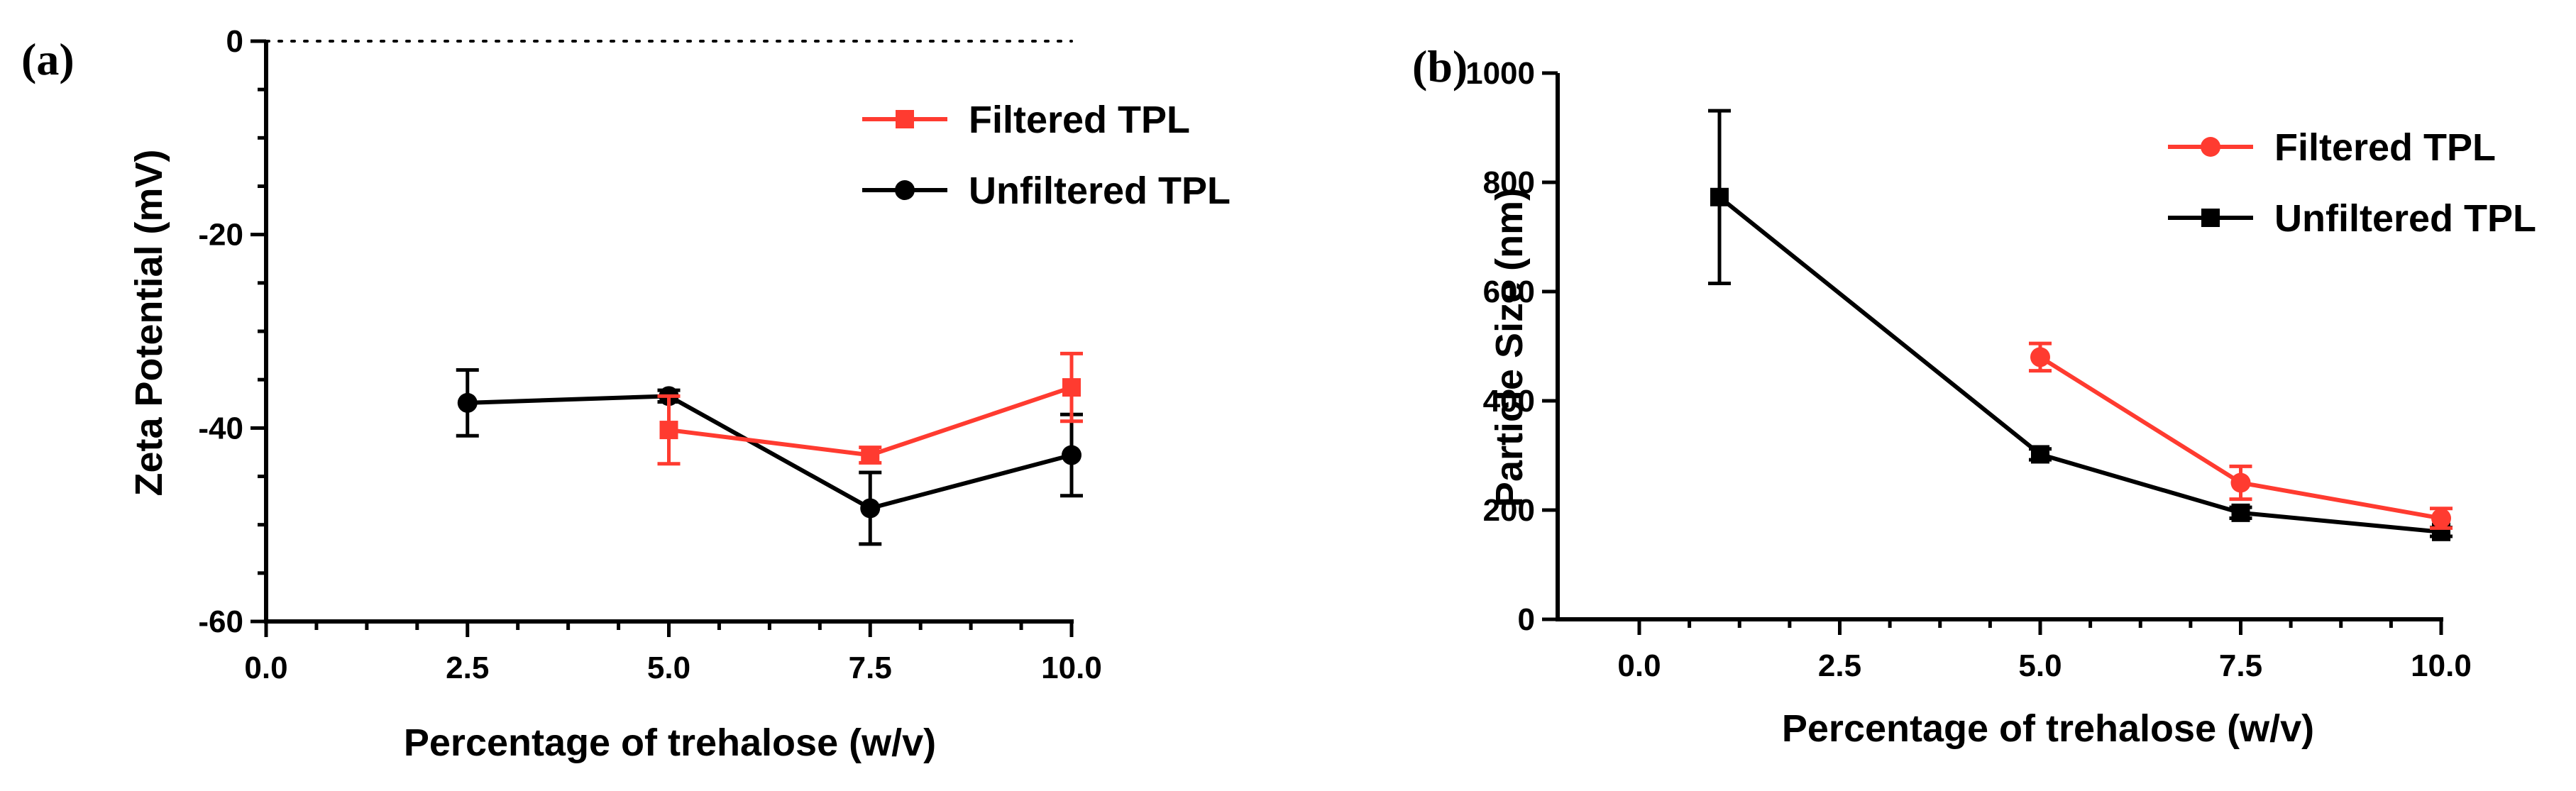 The image size is (2576, 791). Describe the element at coordinates (220, 429) in the screenshot. I see `y-tick-label: -40` at that location.